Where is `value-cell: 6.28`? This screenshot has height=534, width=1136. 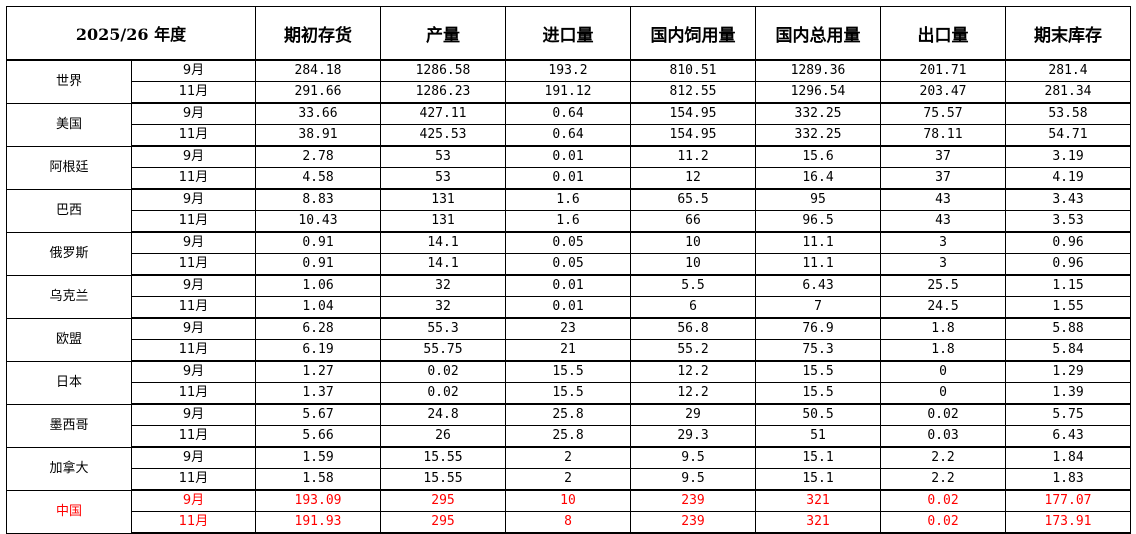
value-cell: 6.28 is located at coordinates (318, 328).